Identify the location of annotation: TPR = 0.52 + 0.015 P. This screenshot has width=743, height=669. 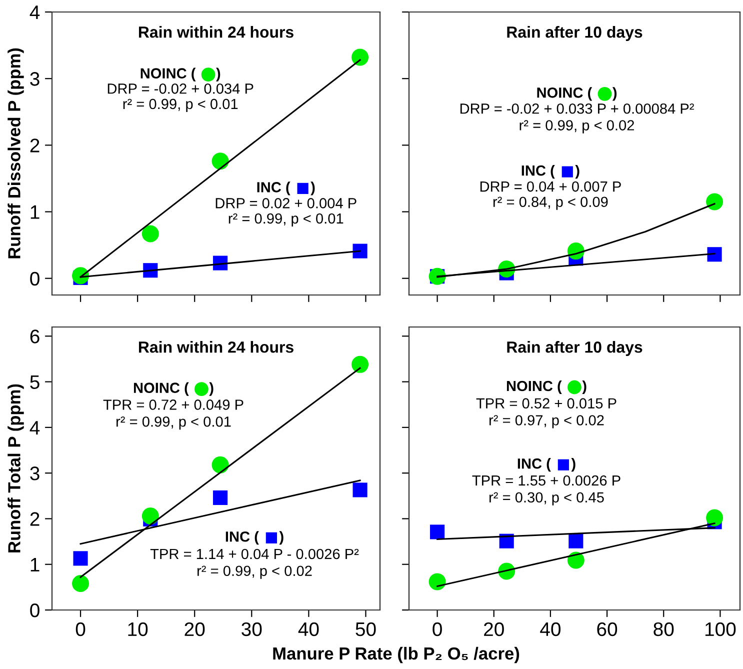
(546, 403).